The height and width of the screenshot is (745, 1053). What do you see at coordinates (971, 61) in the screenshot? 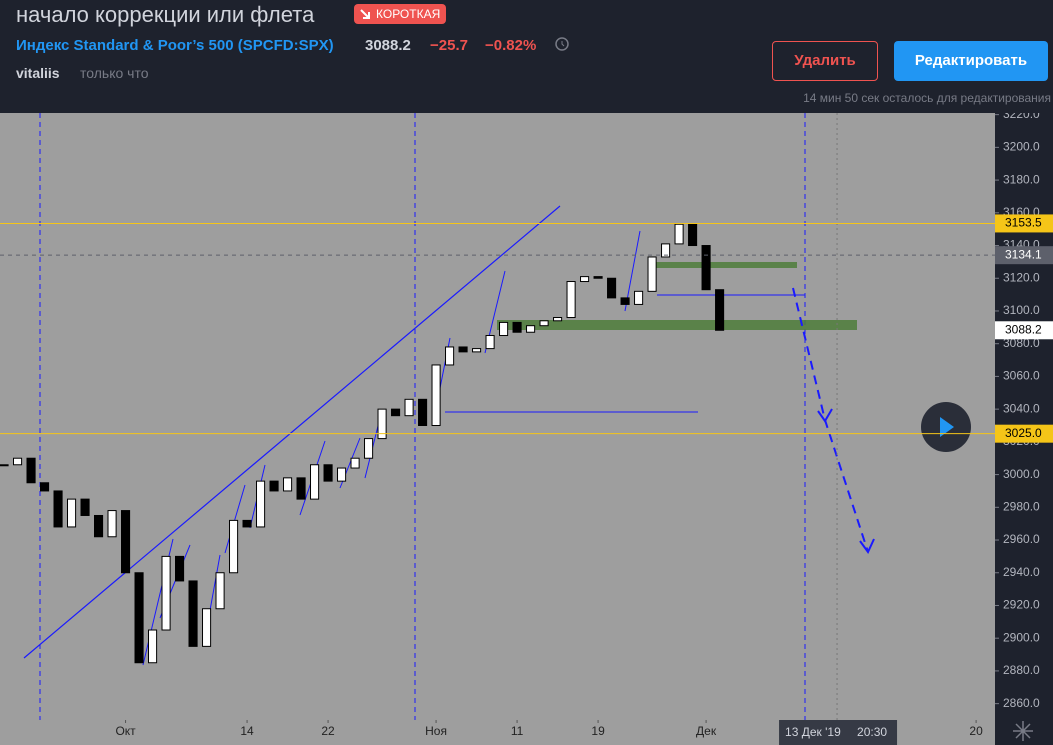
I see `edit-button: Редактировать` at bounding box center [971, 61].